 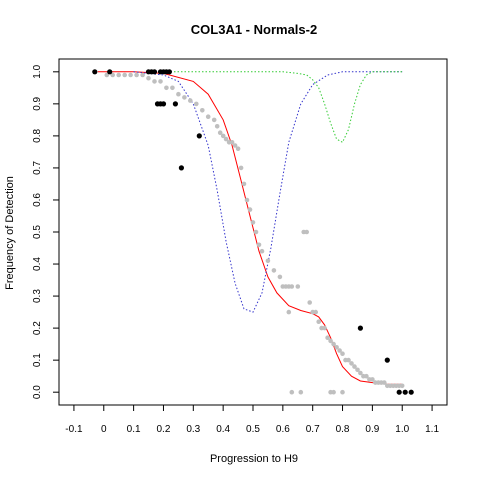 What do you see at coordinates (223, 429) in the screenshot?
I see `x-tick-label: 0.4` at bounding box center [223, 429].